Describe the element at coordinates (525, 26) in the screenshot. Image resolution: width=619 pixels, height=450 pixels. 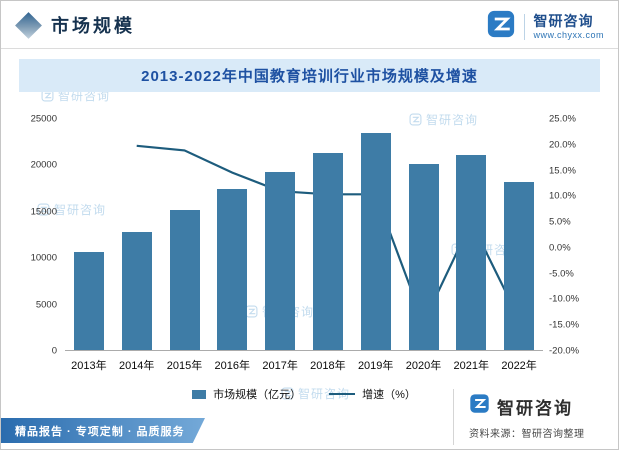
I see `brand-divider` at that location.